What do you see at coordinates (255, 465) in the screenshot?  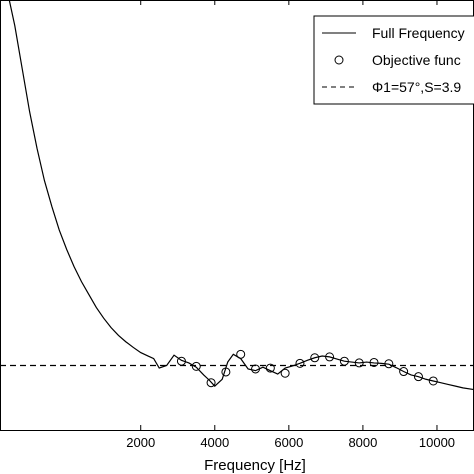 I see `x-axis-title: Frequency [Hz]` at bounding box center [255, 465].